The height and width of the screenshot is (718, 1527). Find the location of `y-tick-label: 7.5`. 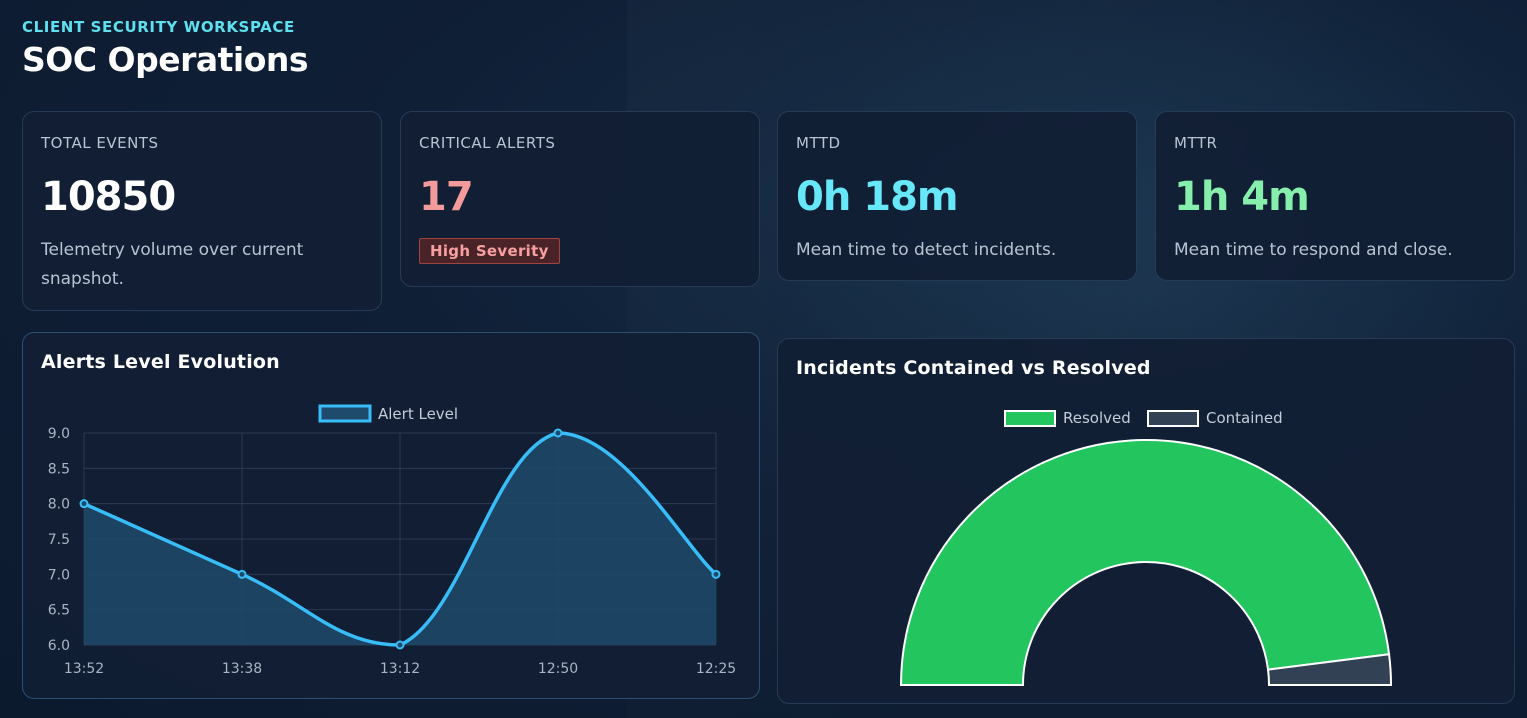

y-tick-label: 7.5 is located at coordinates (59, 540).